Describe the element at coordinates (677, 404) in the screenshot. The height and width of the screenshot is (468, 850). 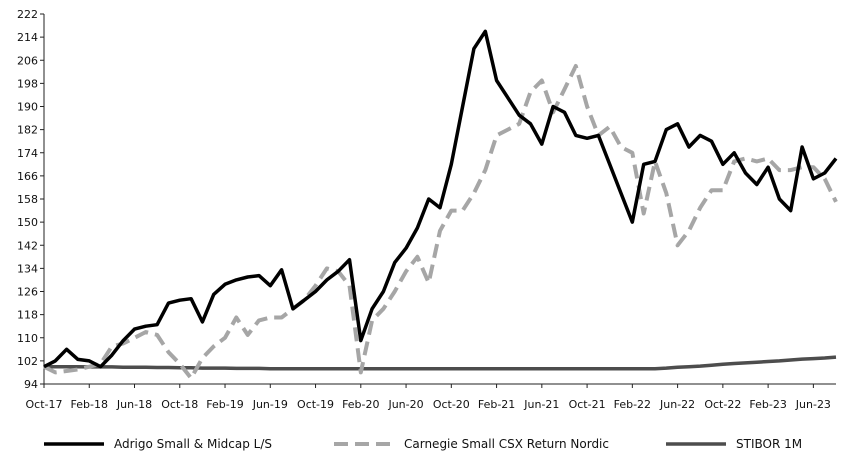
I see `x-tick-label: Jun-22` at that location.